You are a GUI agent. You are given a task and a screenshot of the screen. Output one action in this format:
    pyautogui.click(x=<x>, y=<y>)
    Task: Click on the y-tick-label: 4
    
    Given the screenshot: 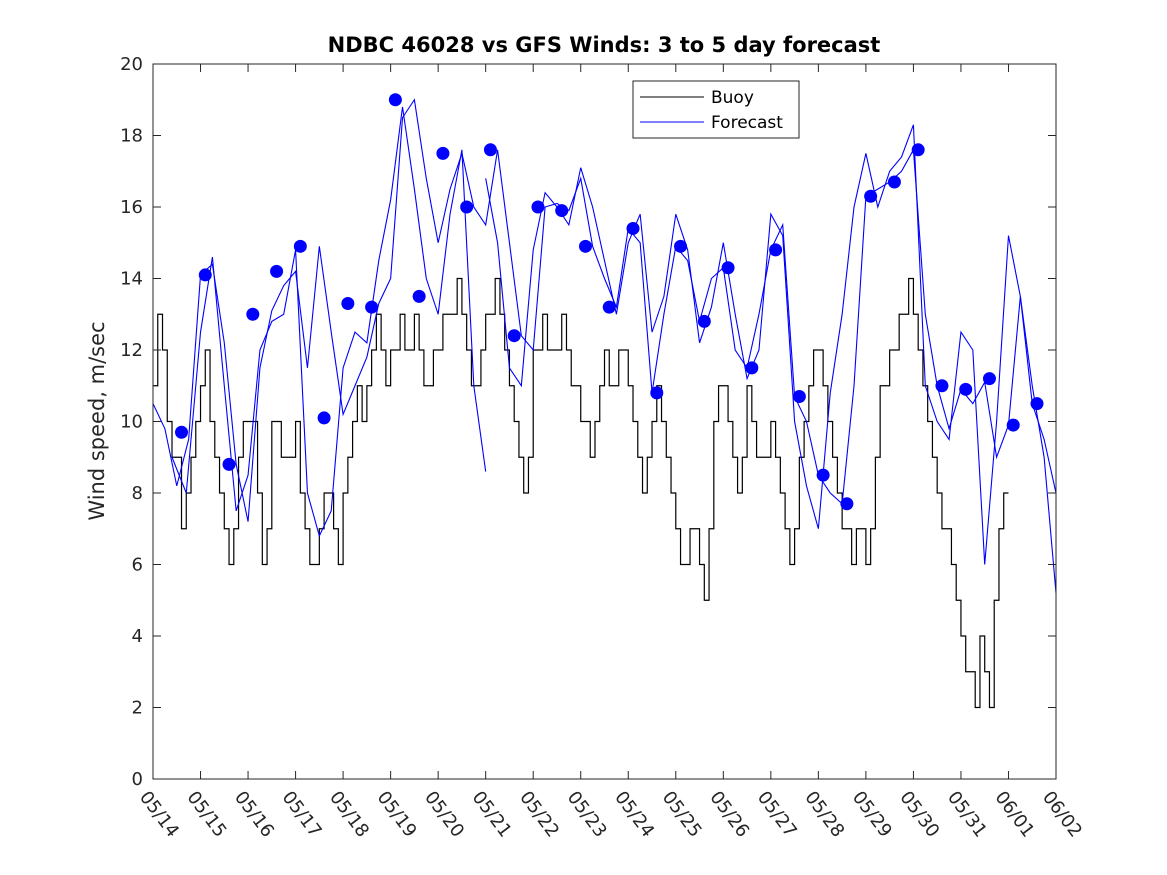 What is the action you would take?
    pyautogui.click(x=137, y=636)
    